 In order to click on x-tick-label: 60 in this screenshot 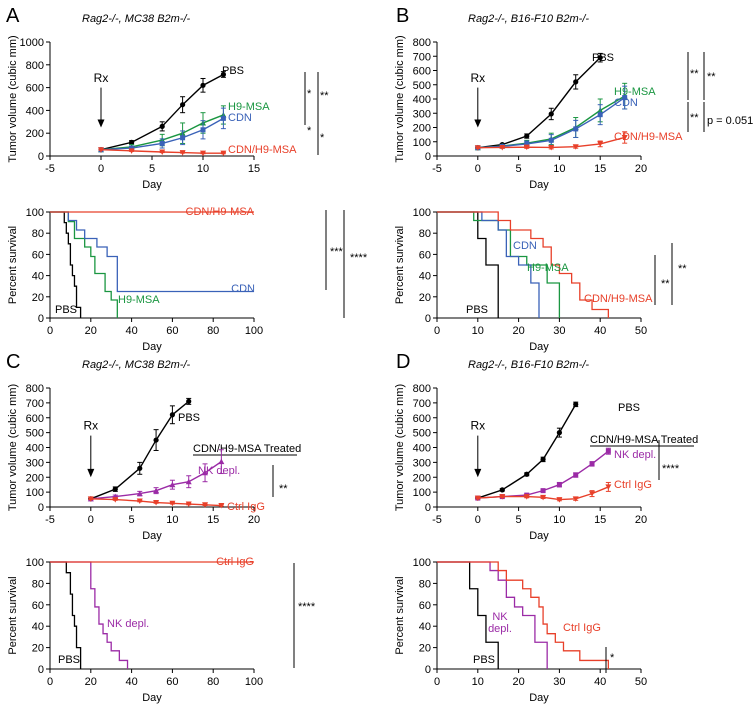, I will do `click(172, 331)`.